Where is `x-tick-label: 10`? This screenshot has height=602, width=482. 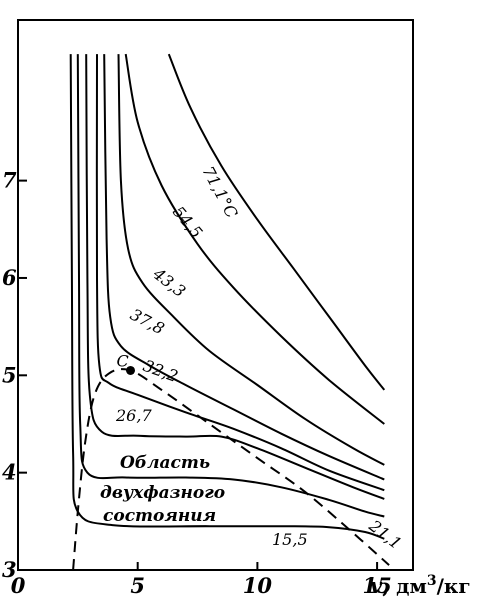
x-tick-label: 10 is located at coordinates (258, 585).